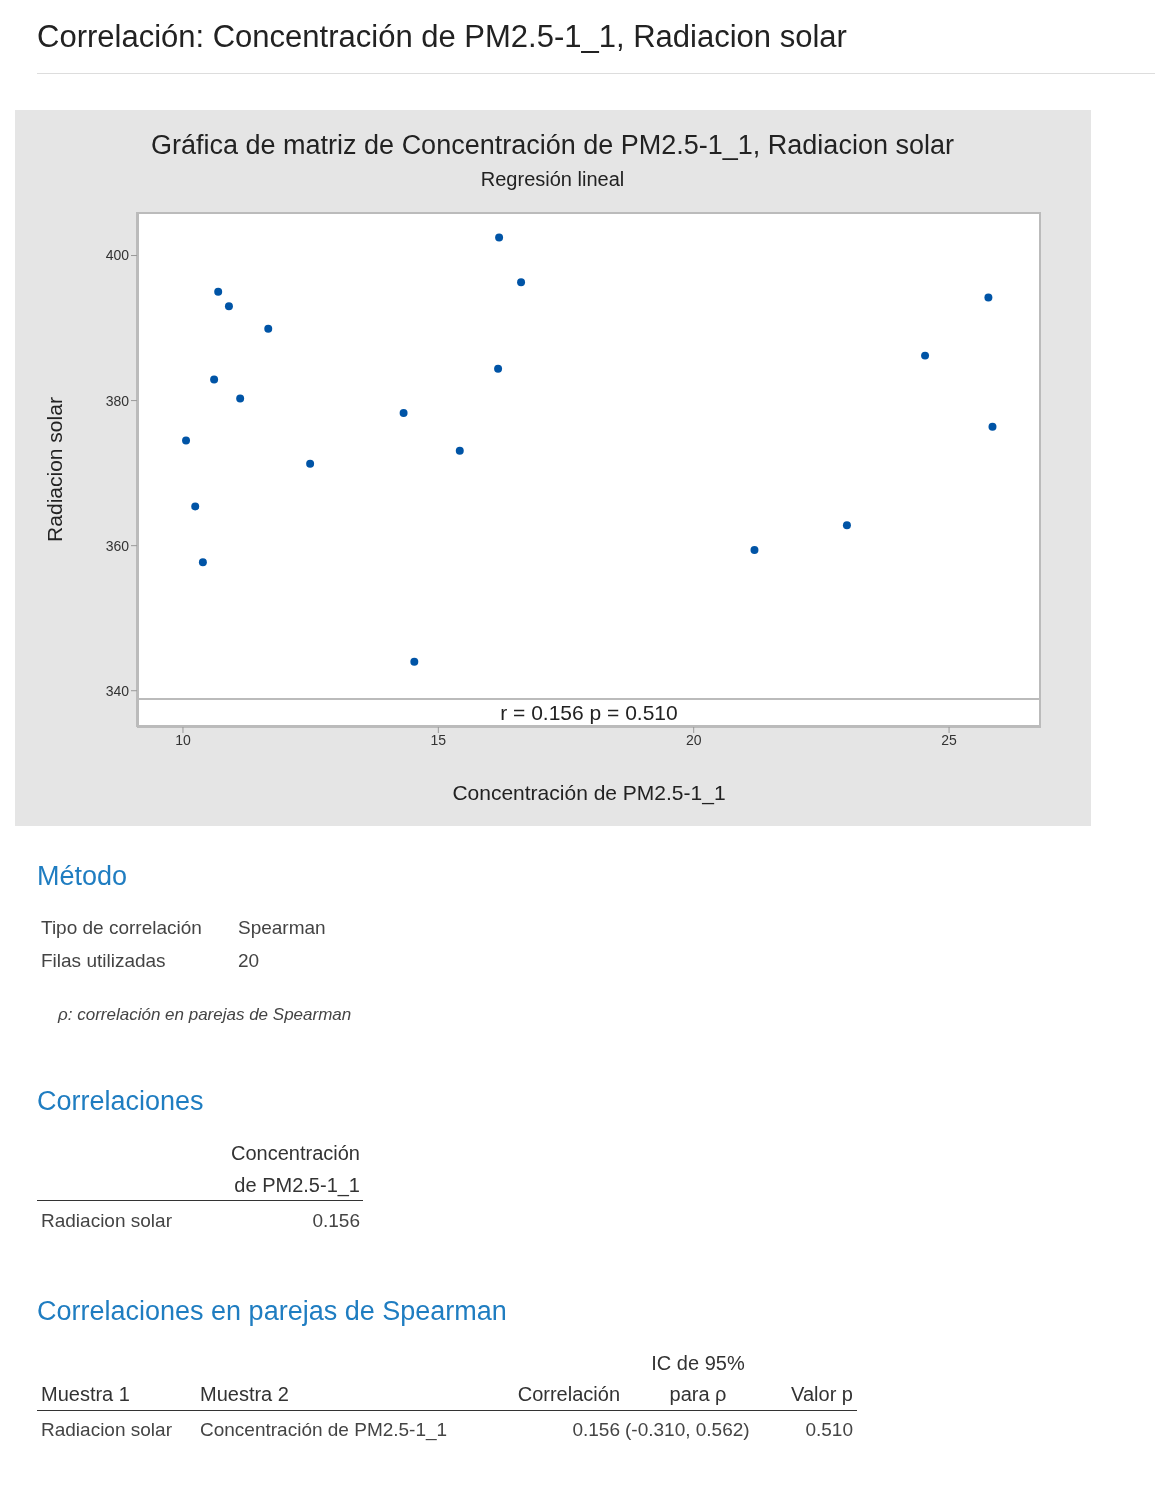  I want to click on x-tick-label: 10, so click(183, 739).